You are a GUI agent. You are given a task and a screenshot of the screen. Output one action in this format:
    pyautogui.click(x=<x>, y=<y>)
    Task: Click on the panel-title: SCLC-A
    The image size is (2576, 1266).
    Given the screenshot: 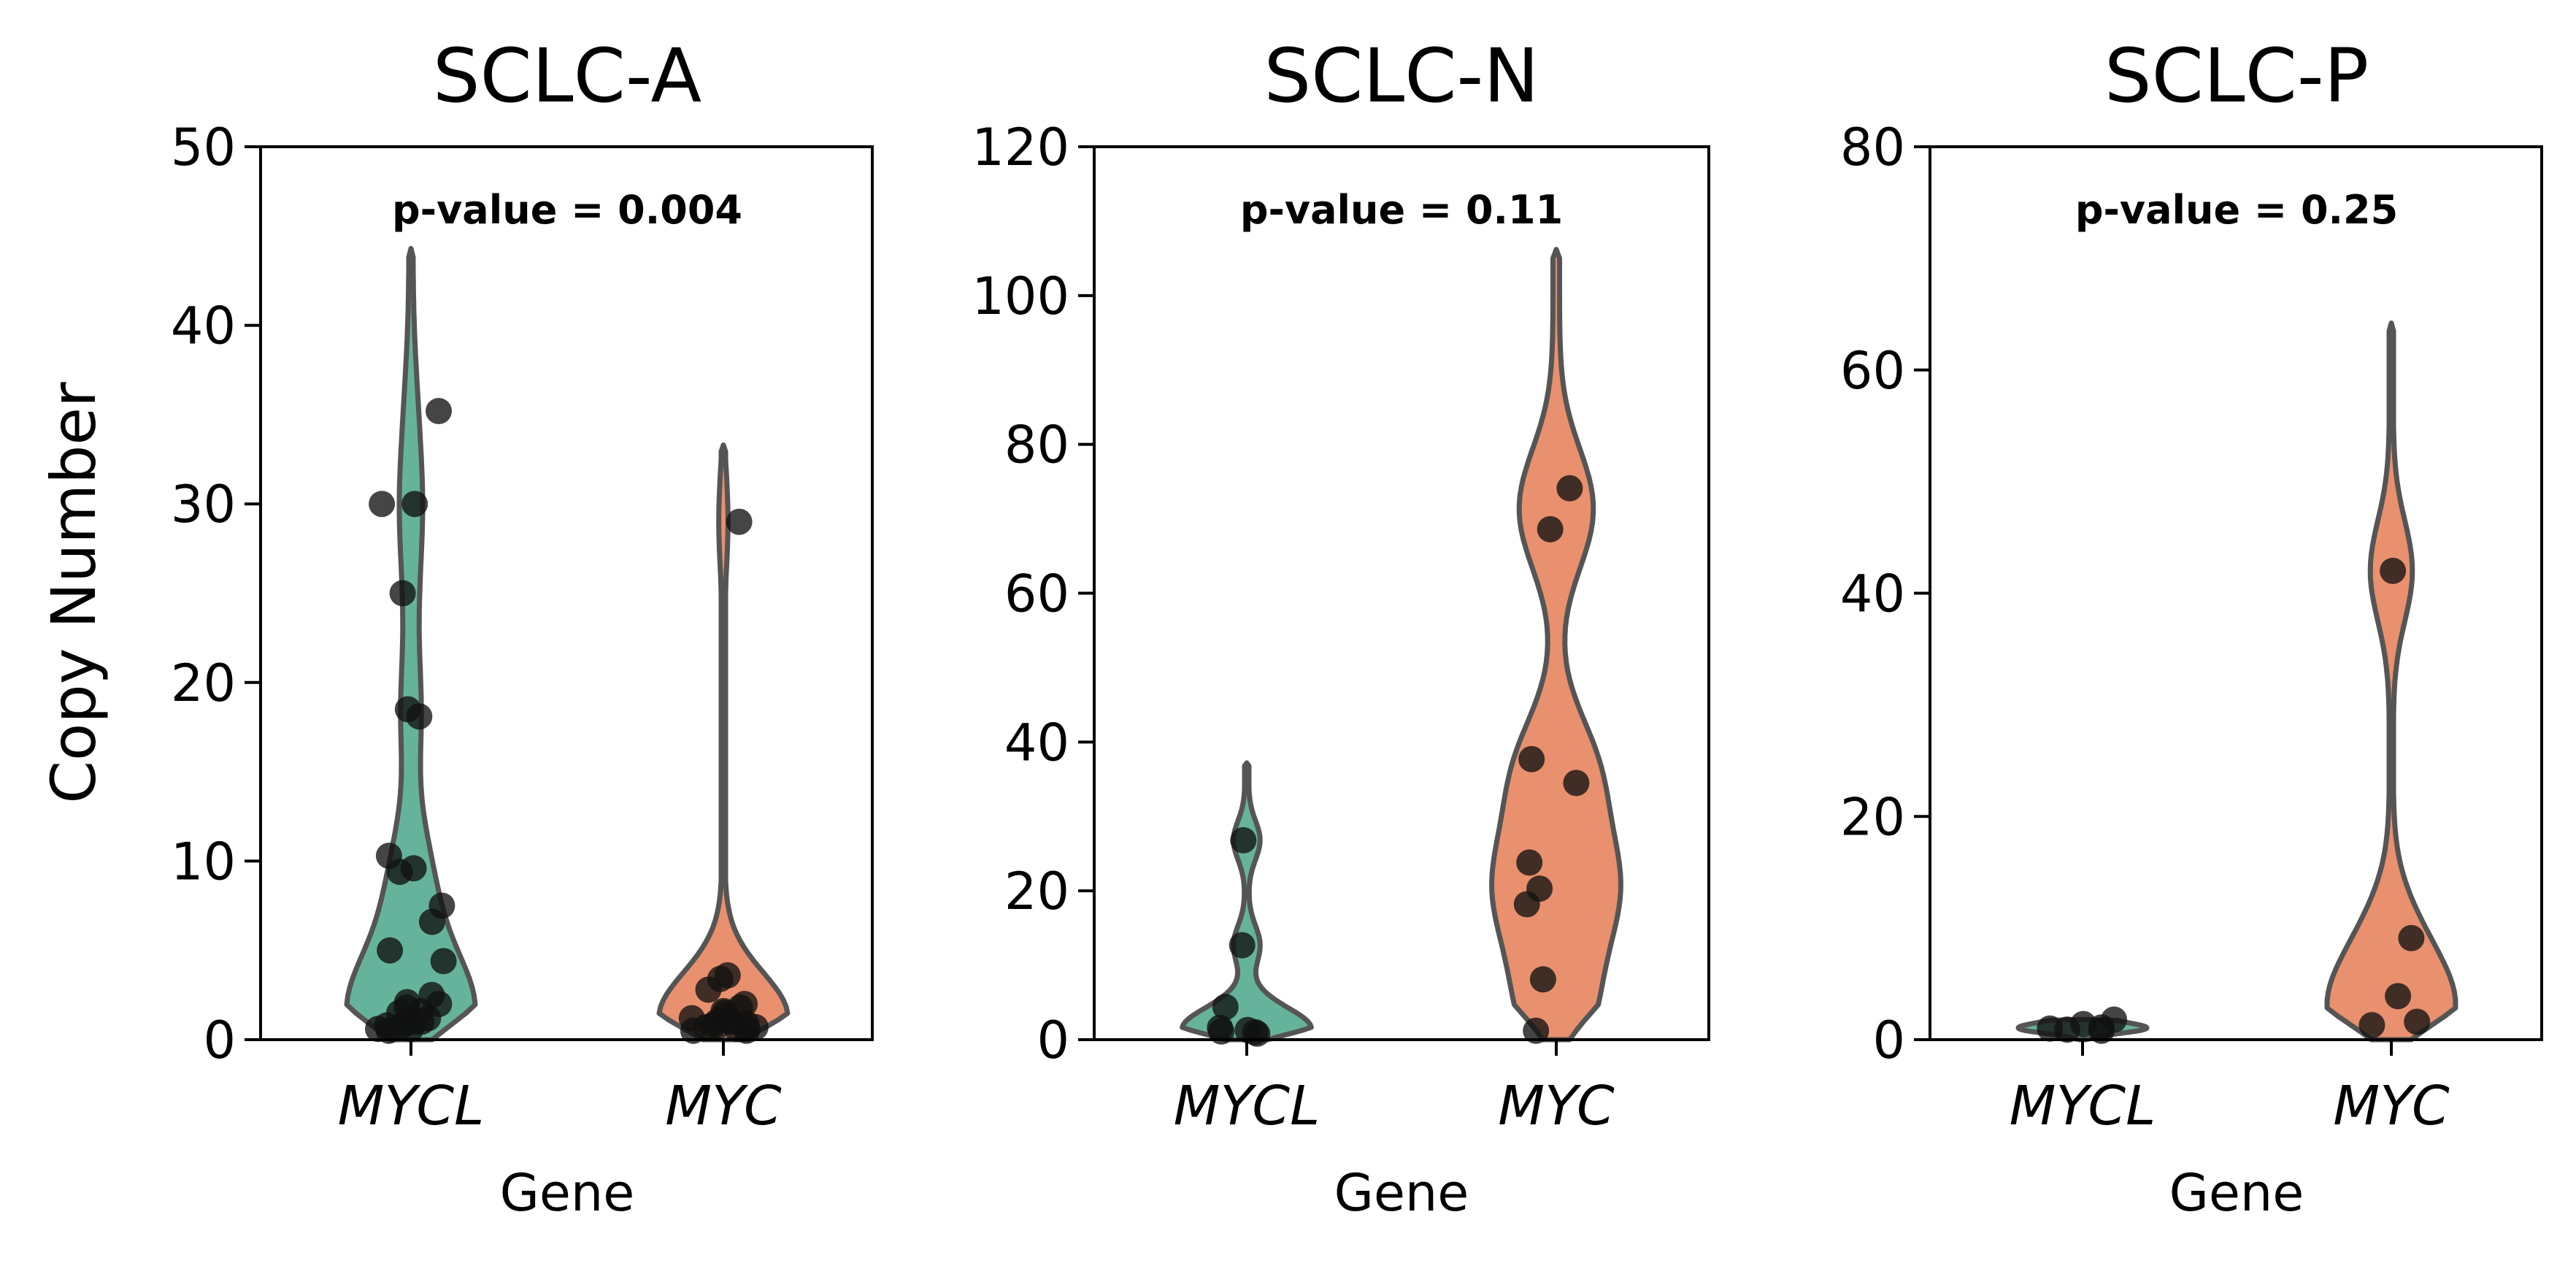 What is the action you would take?
    pyautogui.click(x=567, y=76)
    